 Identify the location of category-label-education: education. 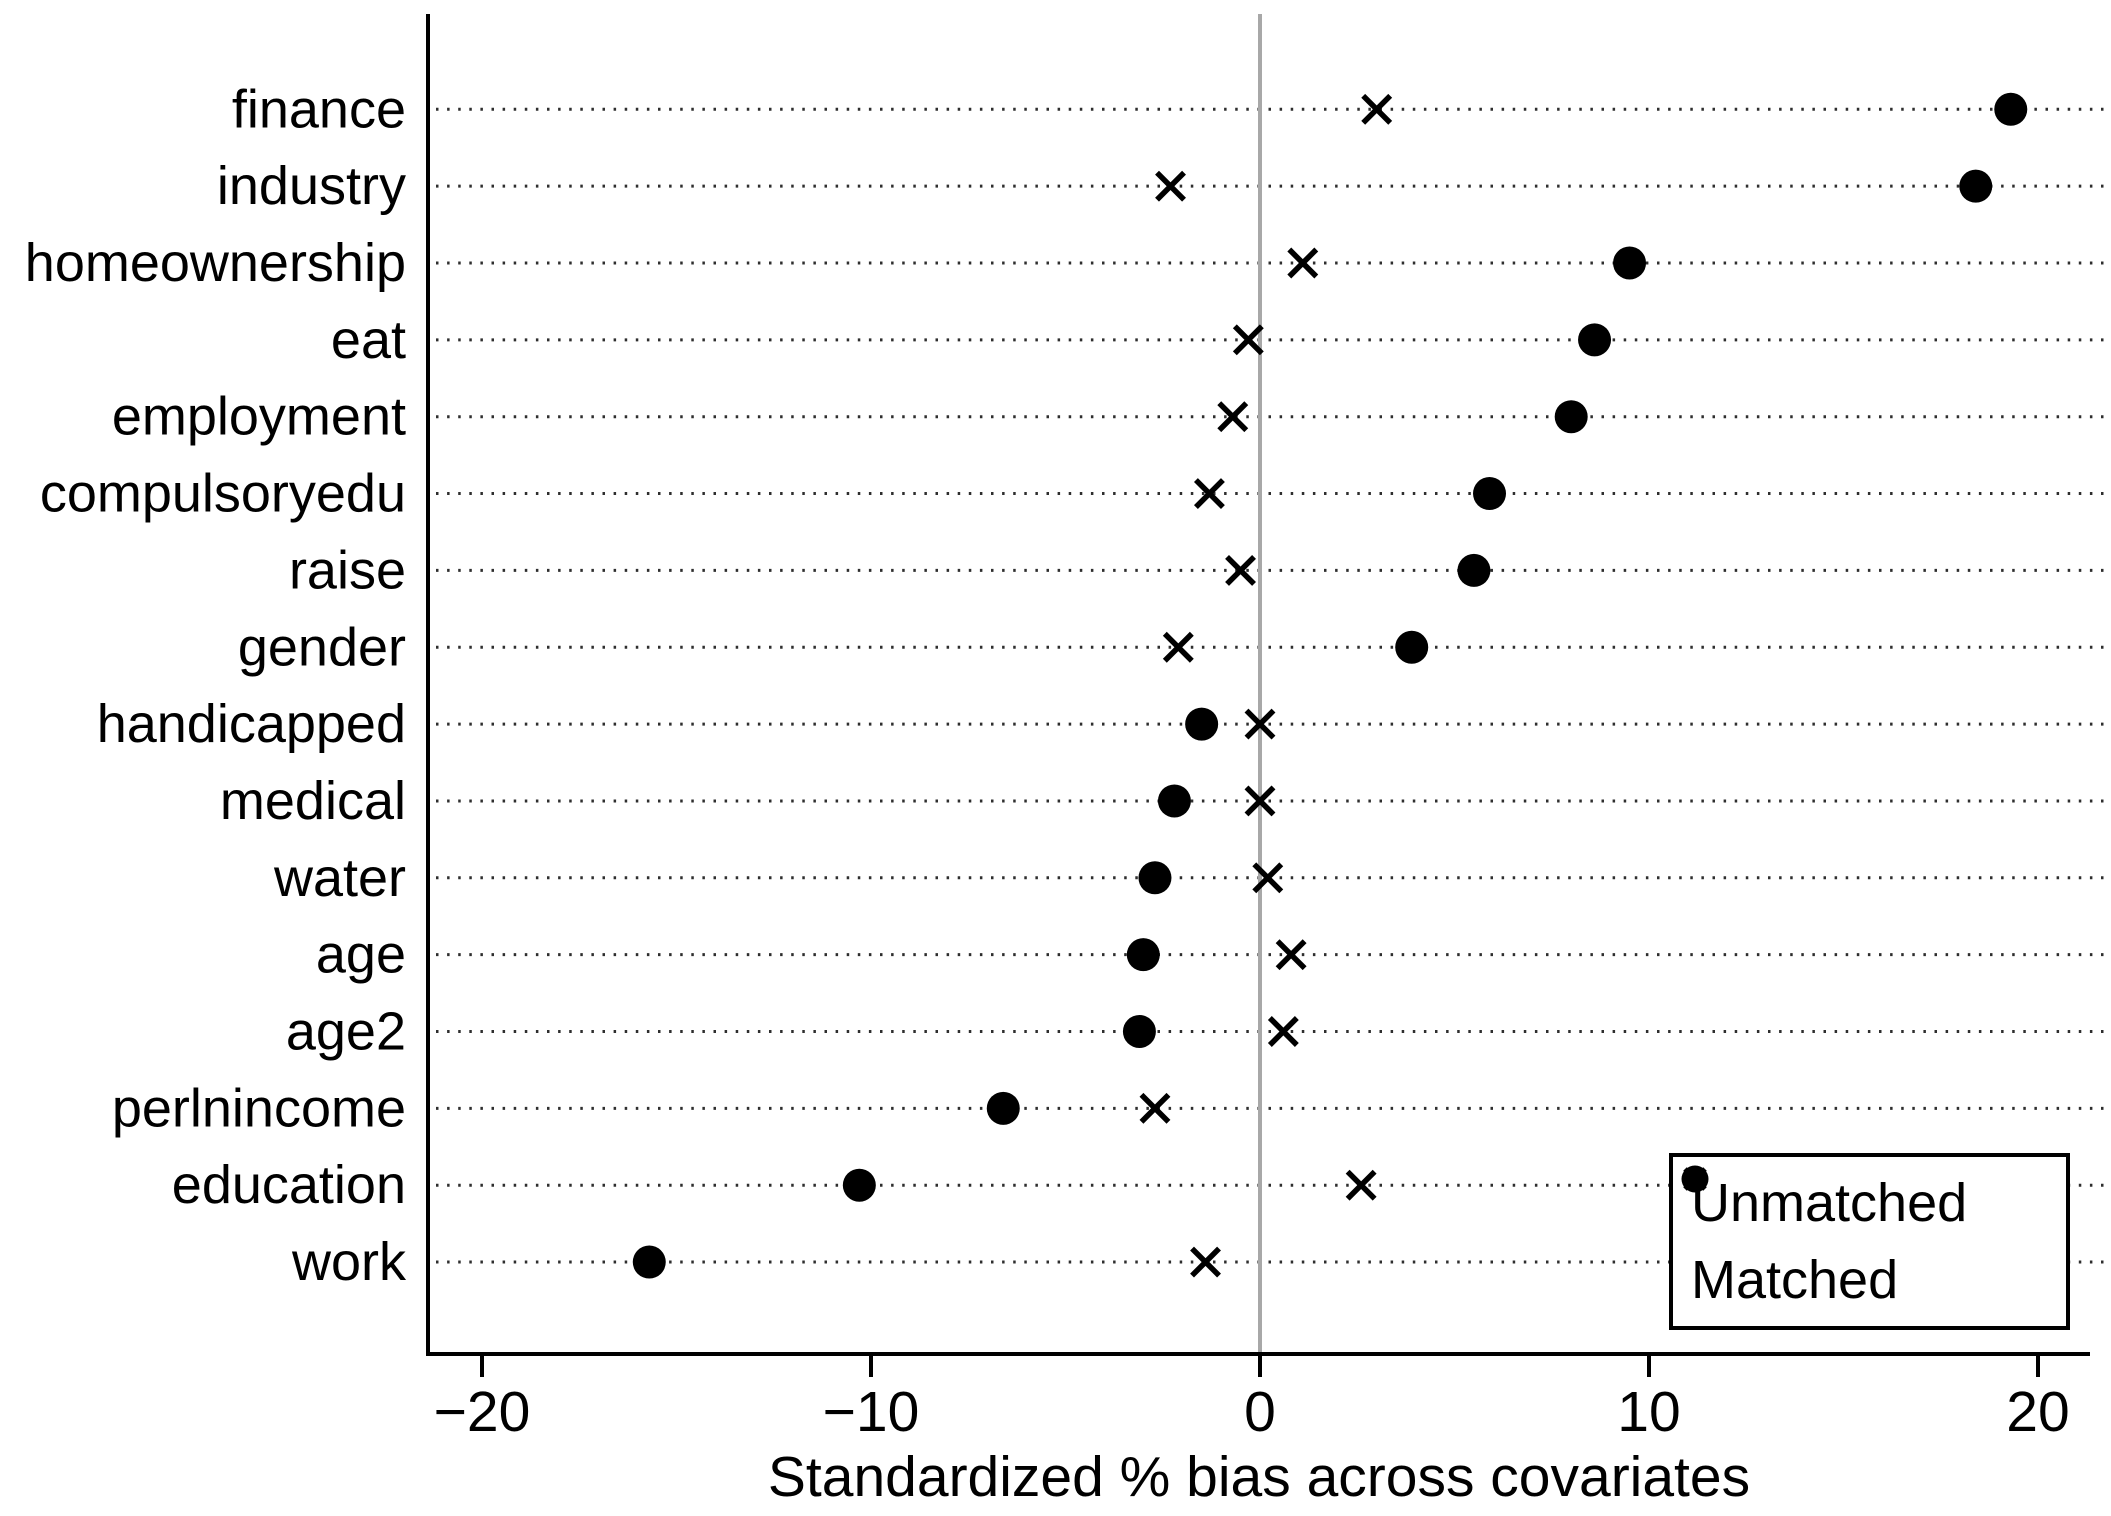
(289, 1185).